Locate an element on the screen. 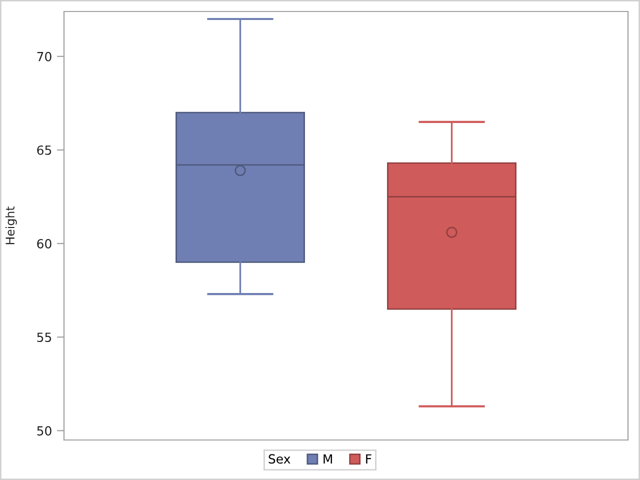 The image size is (640, 480). y-tick-label: 60 is located at coordinates (44, 243).